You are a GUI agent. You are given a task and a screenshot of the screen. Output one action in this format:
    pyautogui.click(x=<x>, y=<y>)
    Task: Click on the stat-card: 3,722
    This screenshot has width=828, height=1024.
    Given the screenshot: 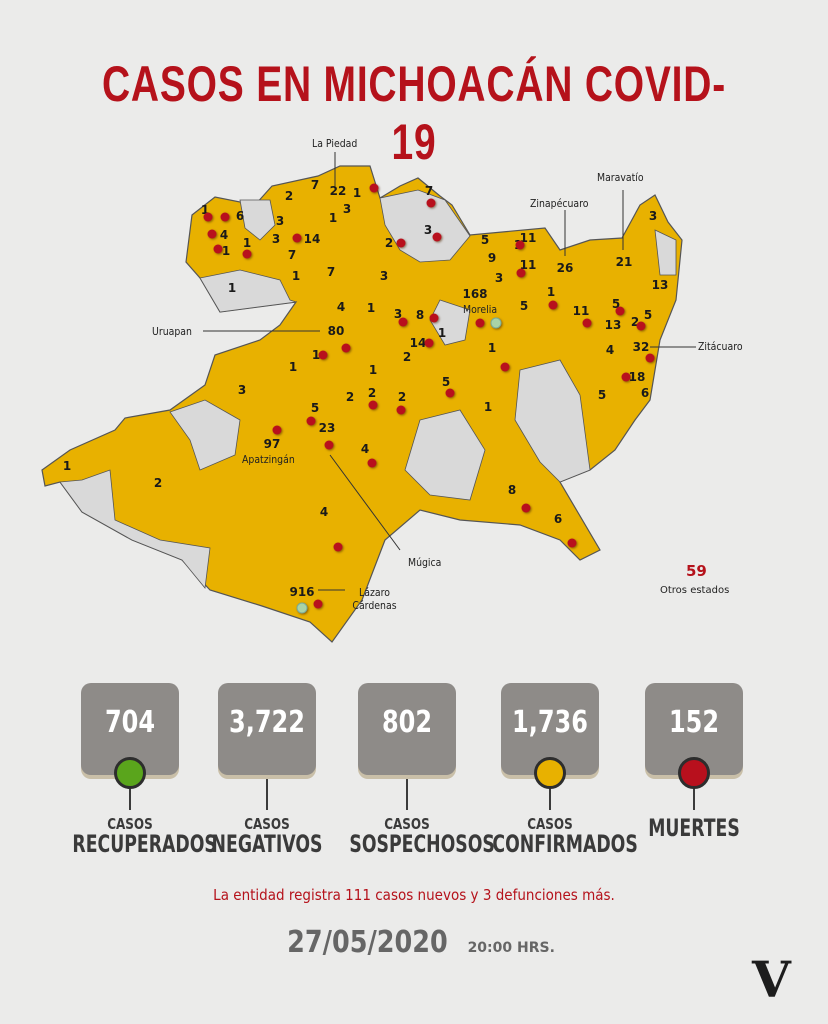 What is the action you would take?
    pyautogui.click(x=267, y=729)
    